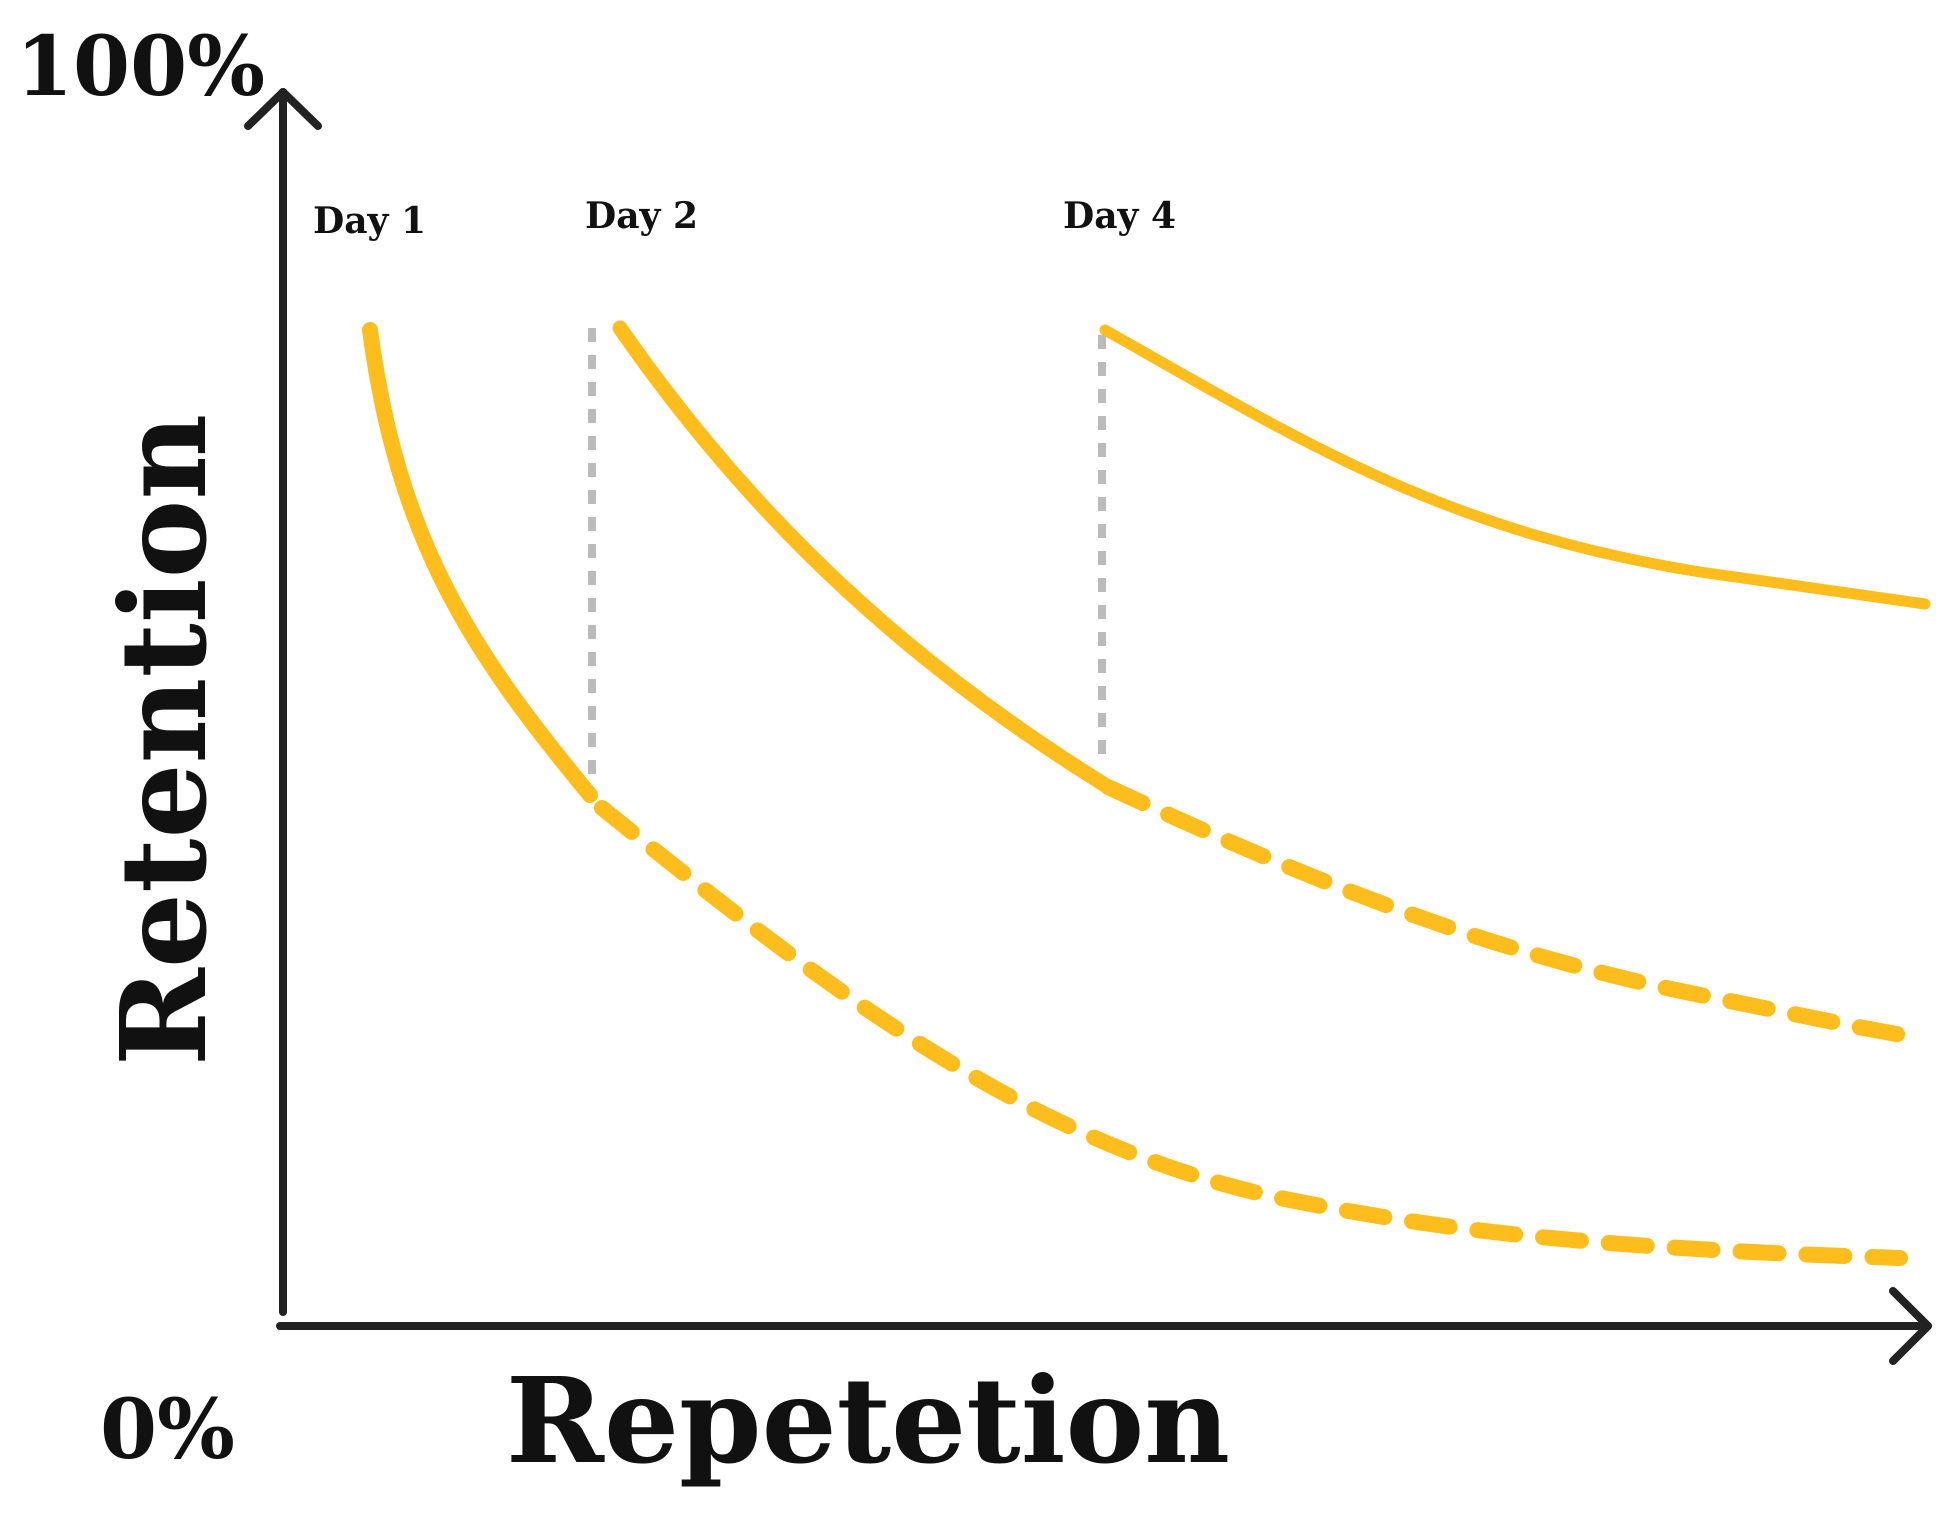 This screenshot has width=1940, height=1531. I want to click on day-4-label: Day 4, so click(1119, 216).